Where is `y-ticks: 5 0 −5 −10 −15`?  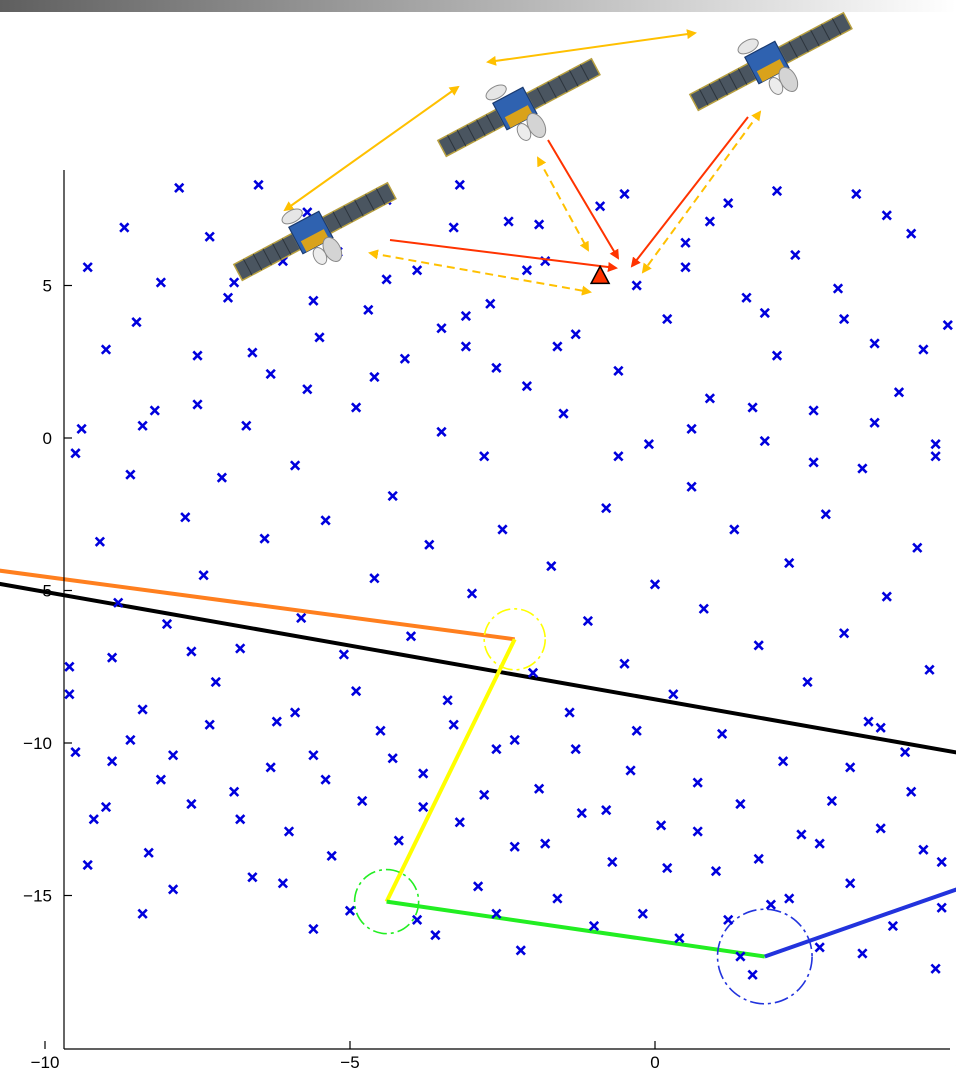
y-ticks: 5 0 −5 −10 −15 is located at coordinates (47, 591).